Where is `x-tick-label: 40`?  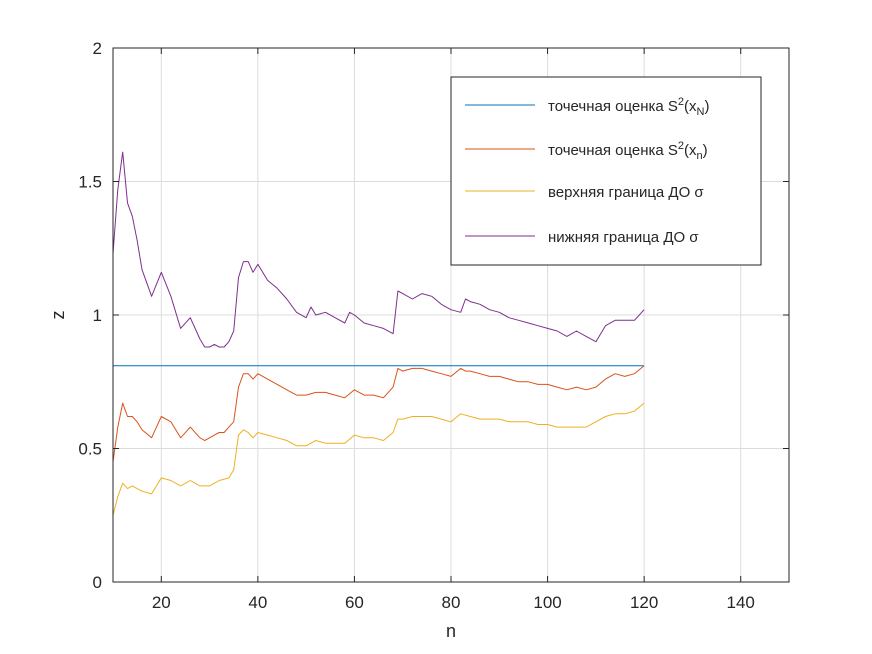
x-tick-label: 40 is located at coordinates (257, 602).